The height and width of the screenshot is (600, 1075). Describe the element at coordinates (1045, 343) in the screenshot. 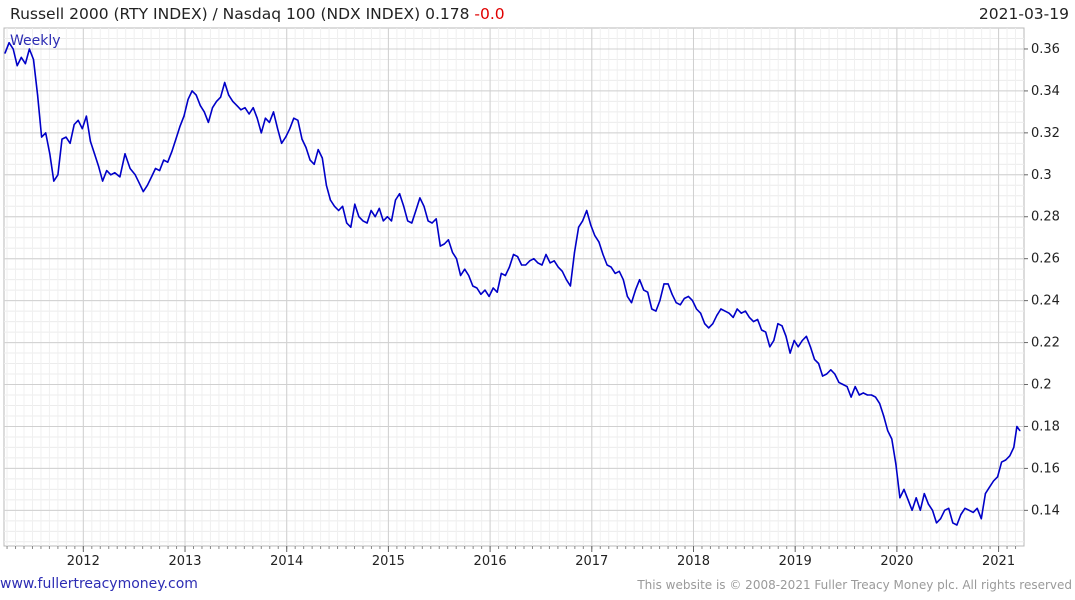

I see `y-tick-label: 0.22` at that location.